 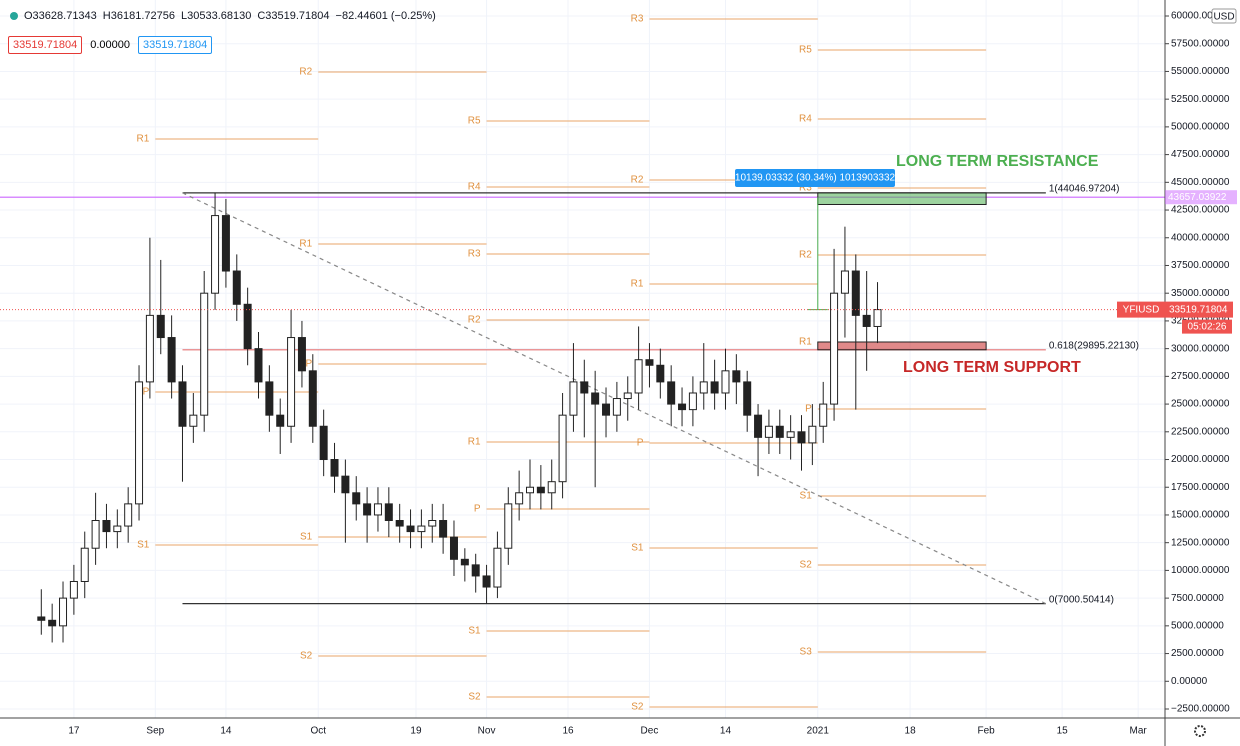 I want to click on high: H36181.72756, so click(x=138, y=16).